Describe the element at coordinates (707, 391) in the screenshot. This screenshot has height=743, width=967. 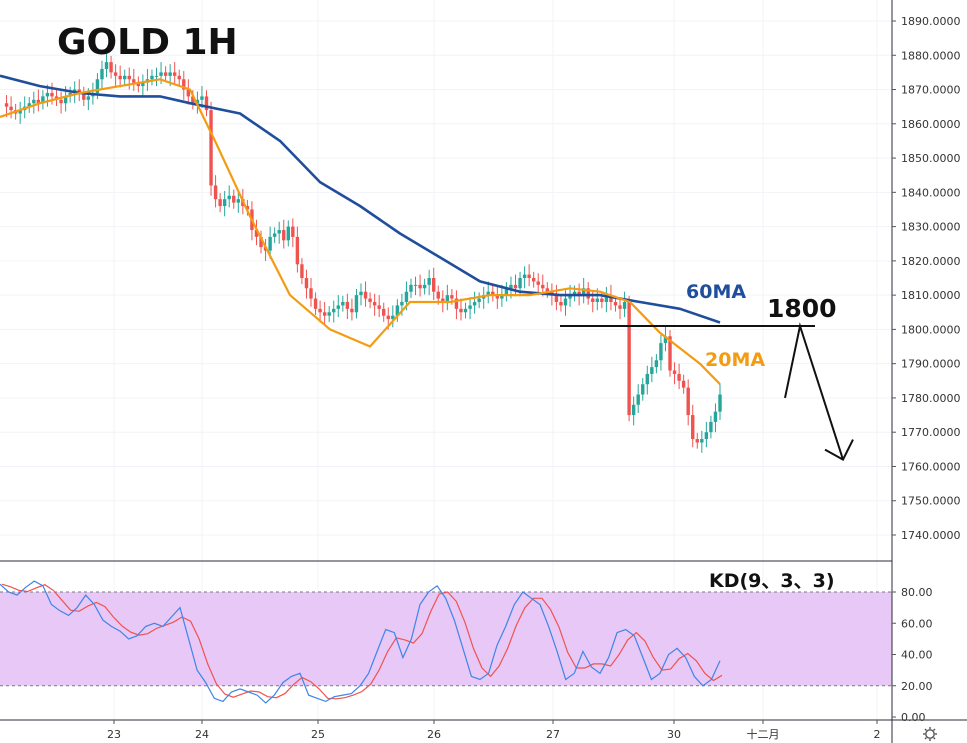
I see `drawings` at that location.